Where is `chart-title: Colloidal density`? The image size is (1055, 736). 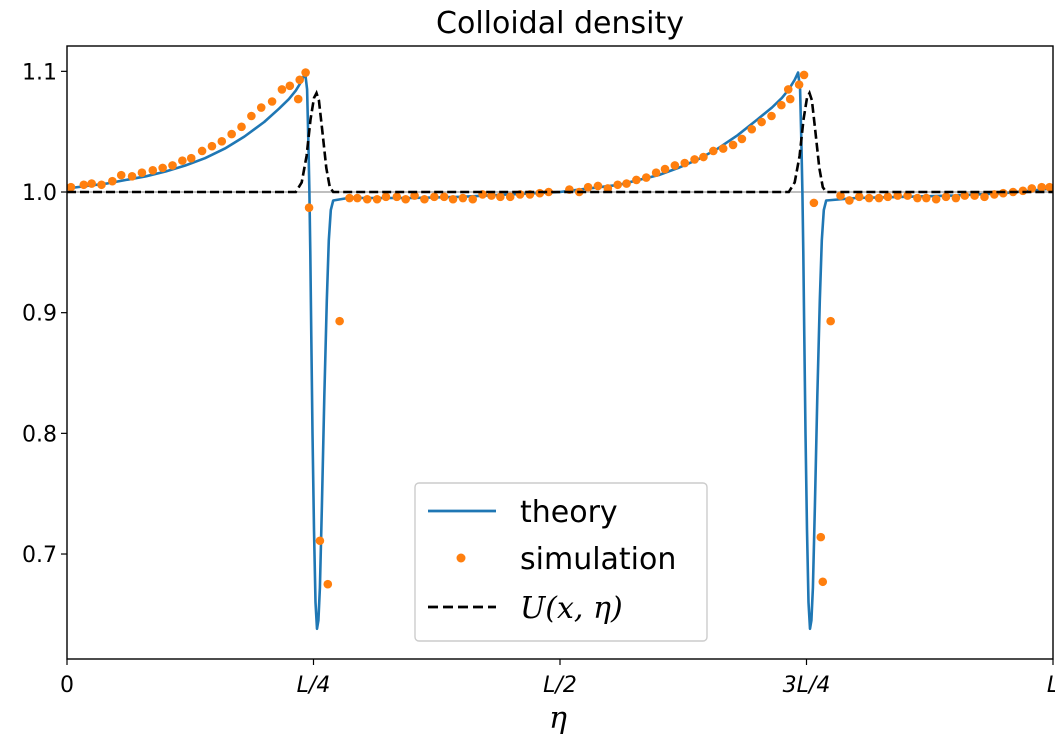
chart-title: Colloidal density is located at coordinates (560, 23).